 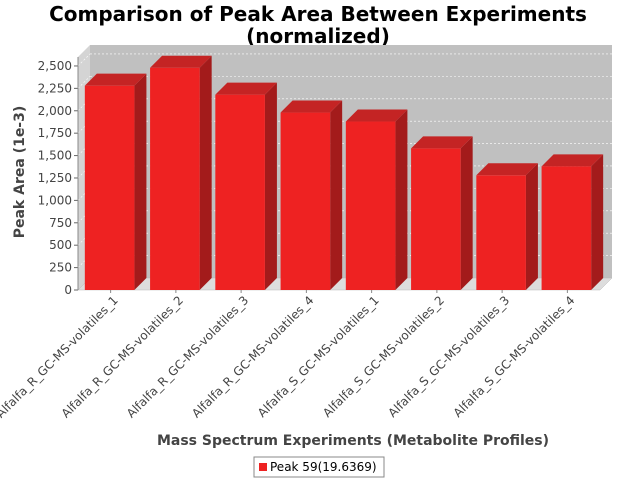 I want to click on y-tick-label: 1,500, so click(x=55, y=156).